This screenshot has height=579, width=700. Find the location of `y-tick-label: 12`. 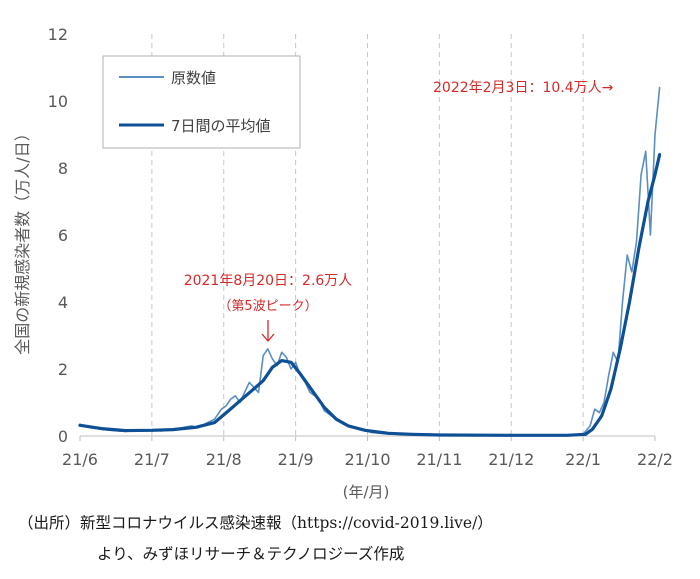

y-tick-label: 12 is located at coordinates (58, 34).